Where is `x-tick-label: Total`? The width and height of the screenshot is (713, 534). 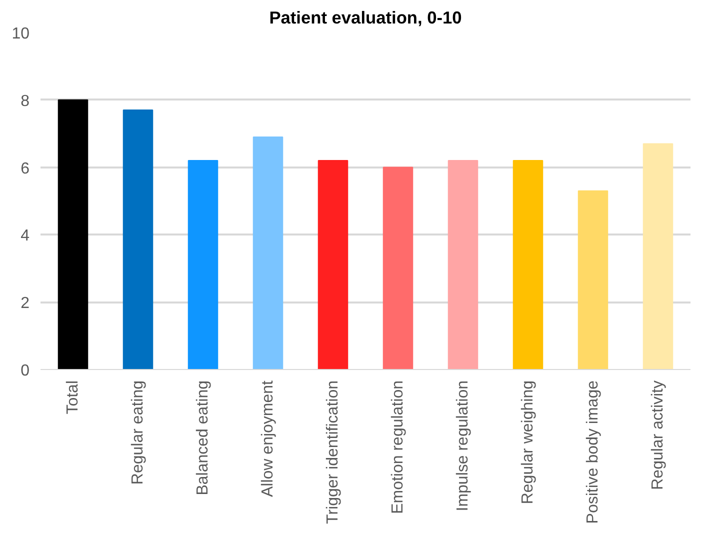 x-tick-label: Total is located at coordinates (73, 397).